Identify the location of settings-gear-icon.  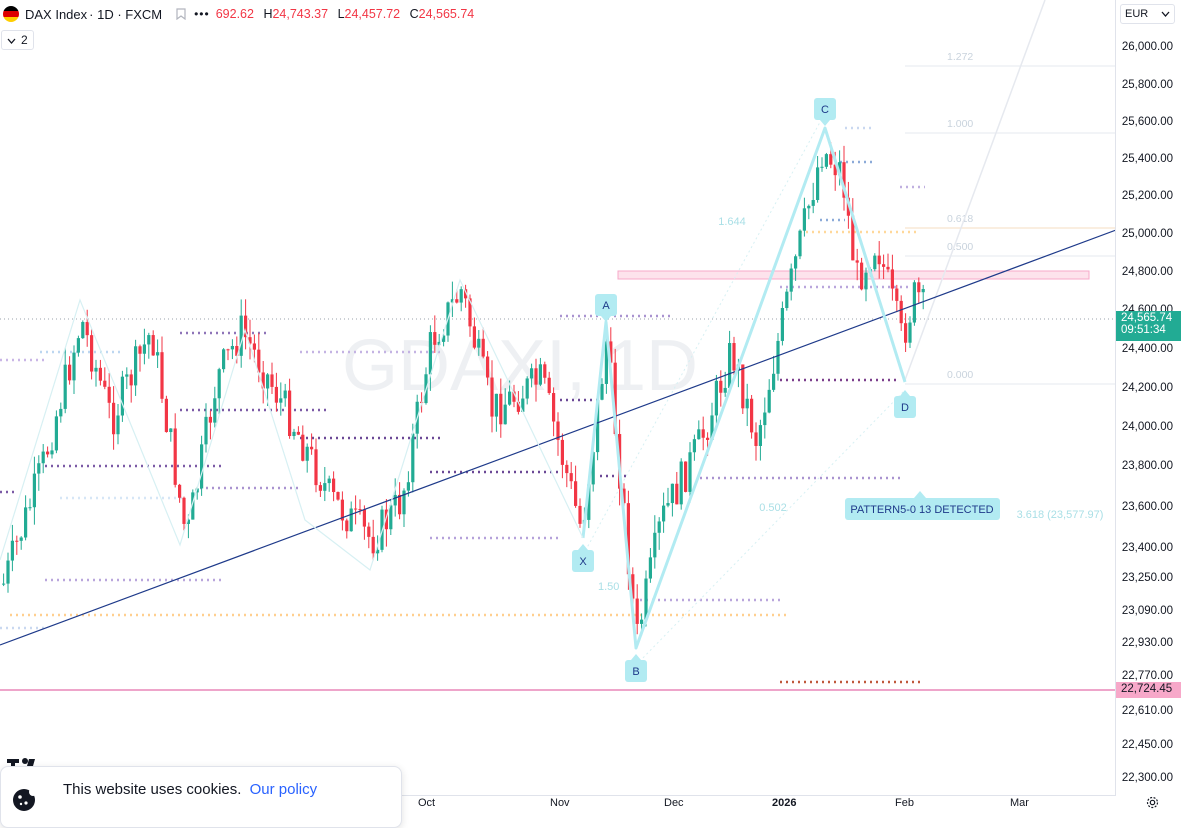
(1152, 804).